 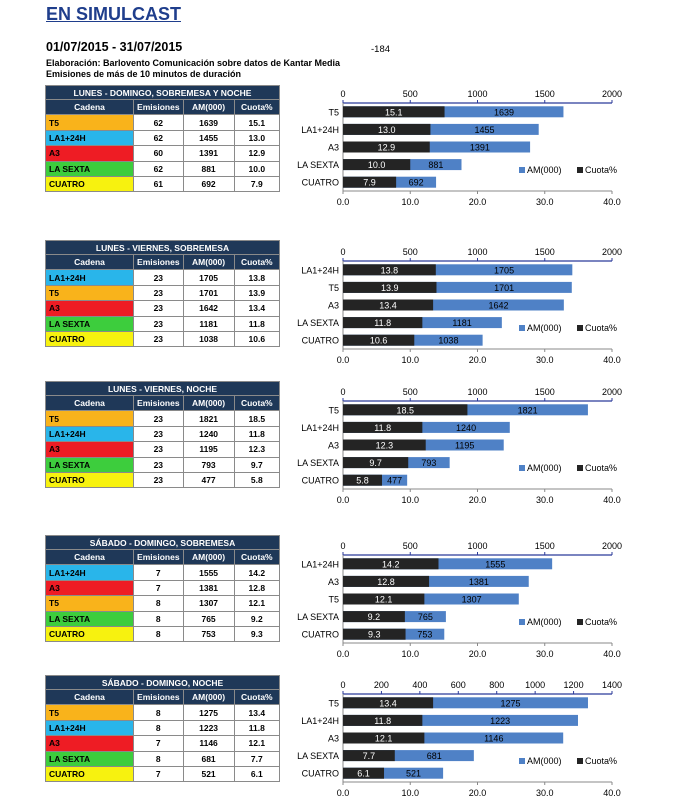 What do you see at coordinates (479, 582) in the screenshot?
I see `am-label: 1381` at bounding box center [479, 582].